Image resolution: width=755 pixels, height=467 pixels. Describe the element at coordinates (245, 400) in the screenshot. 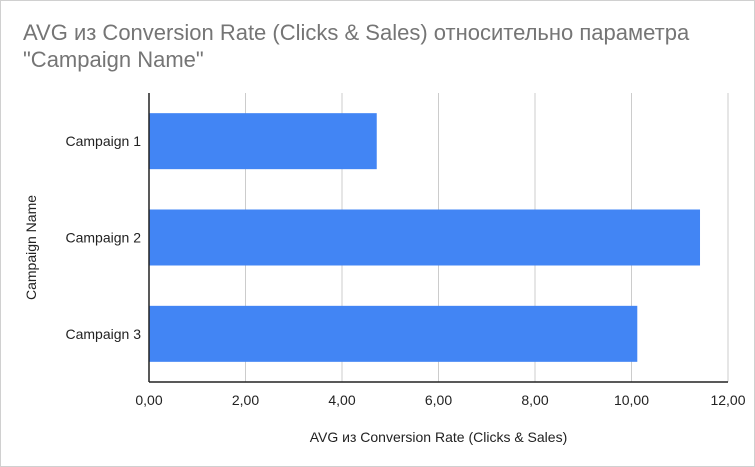

I see `x-tick-label: 2,00` at that location.